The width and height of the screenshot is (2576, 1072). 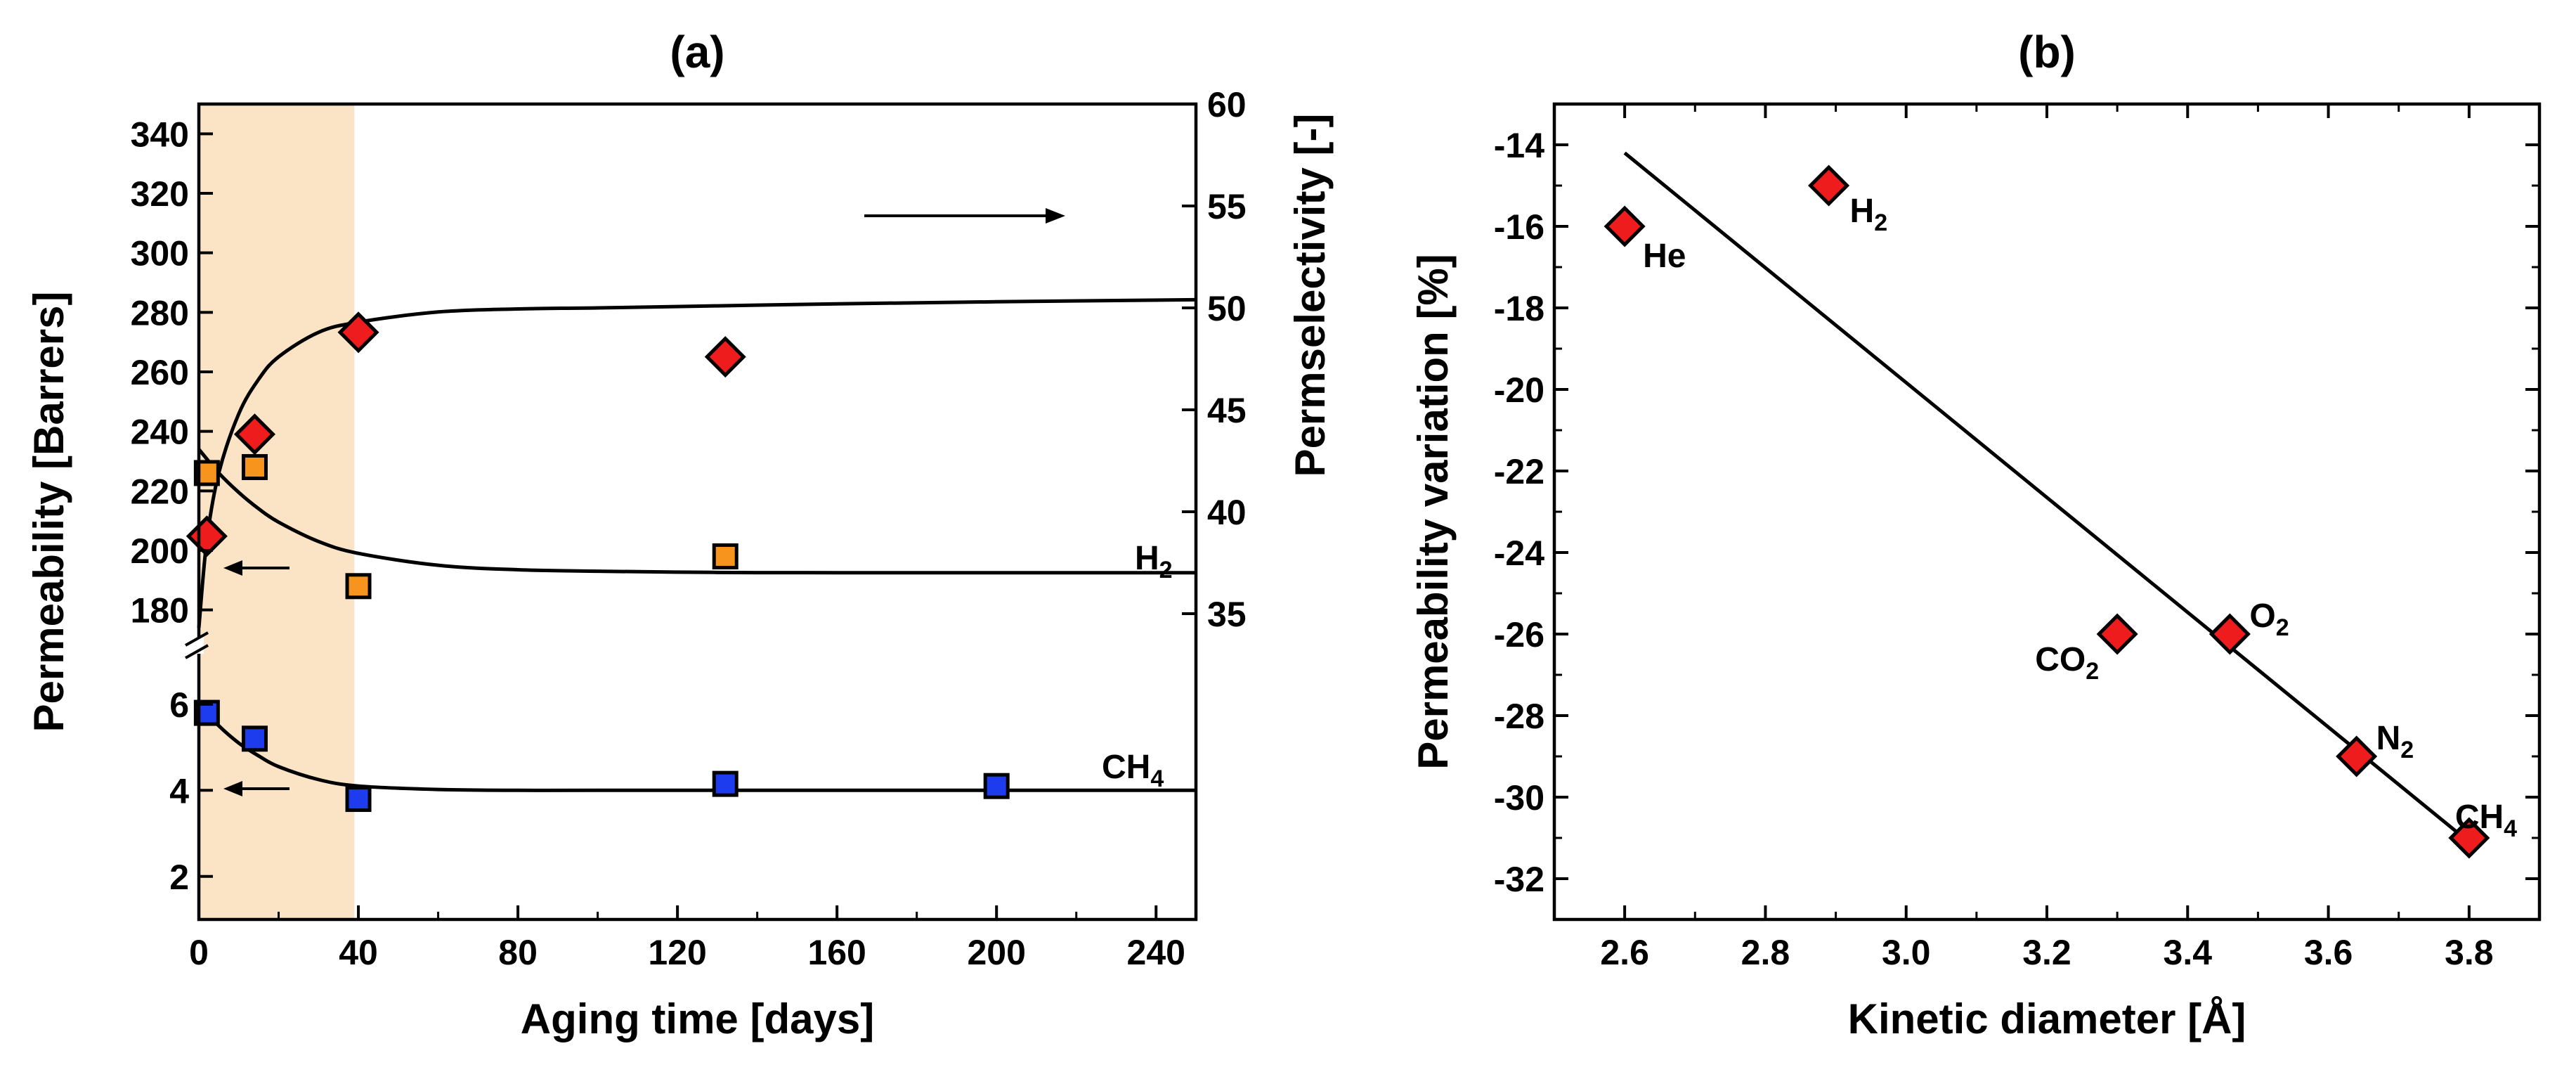 I want to click on a-h2-series-label: H2, so click(x=1154, y=561).